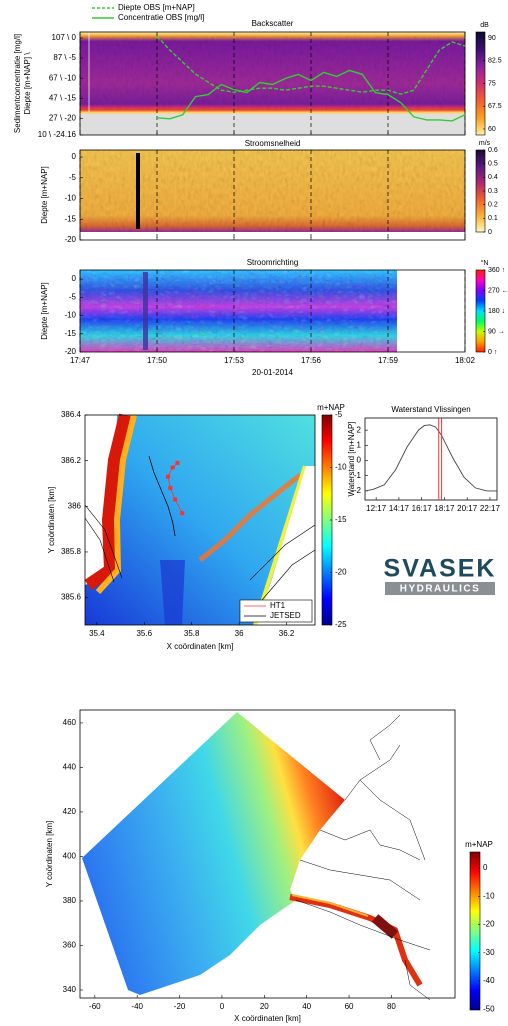 The width and height of the screenshot is (508, 1026). I want to click on y-tick-label: -1, so click(358, 475).